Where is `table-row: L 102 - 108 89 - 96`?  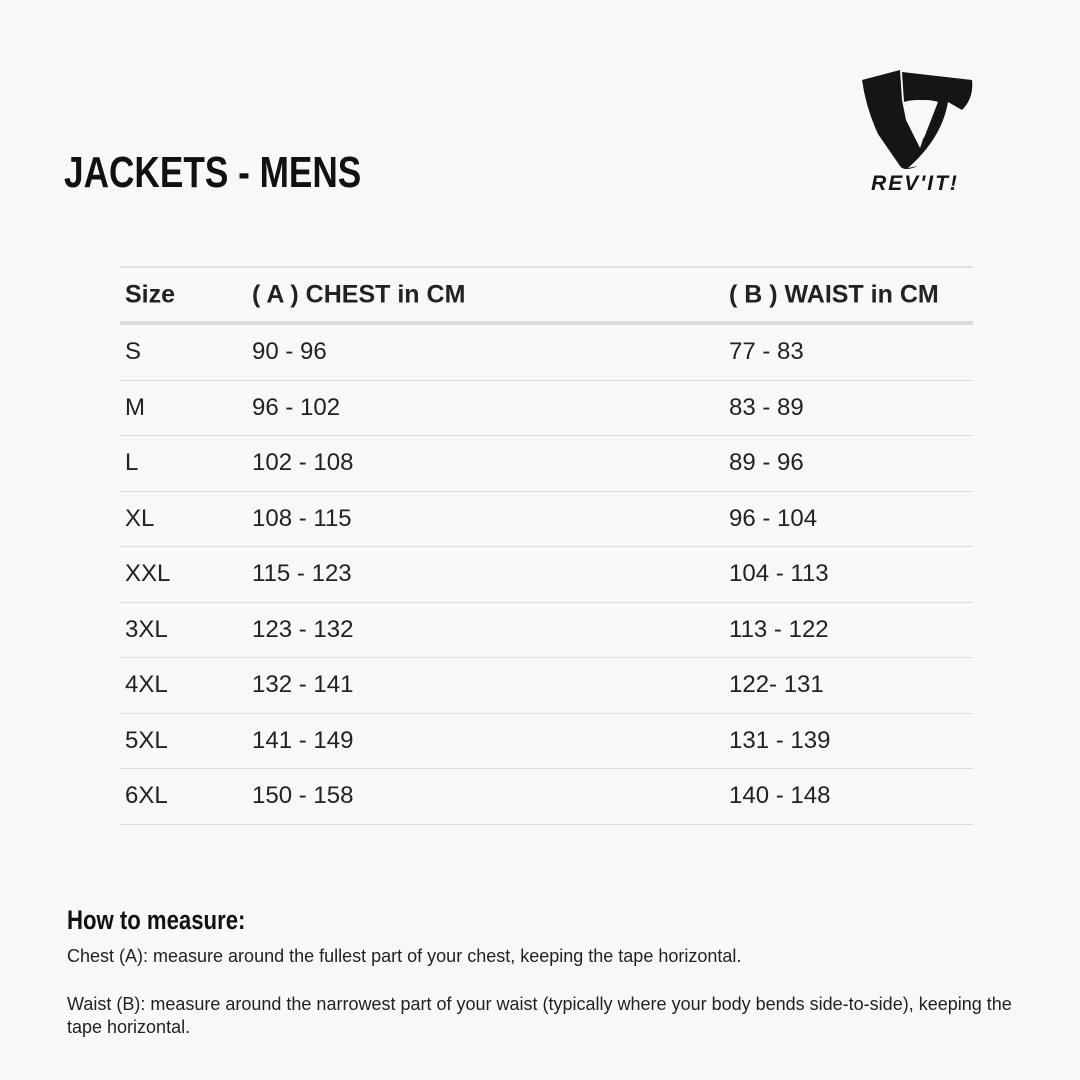
table-row: L 102 - 108 89 - 96 is located at coordinates (546, 464).